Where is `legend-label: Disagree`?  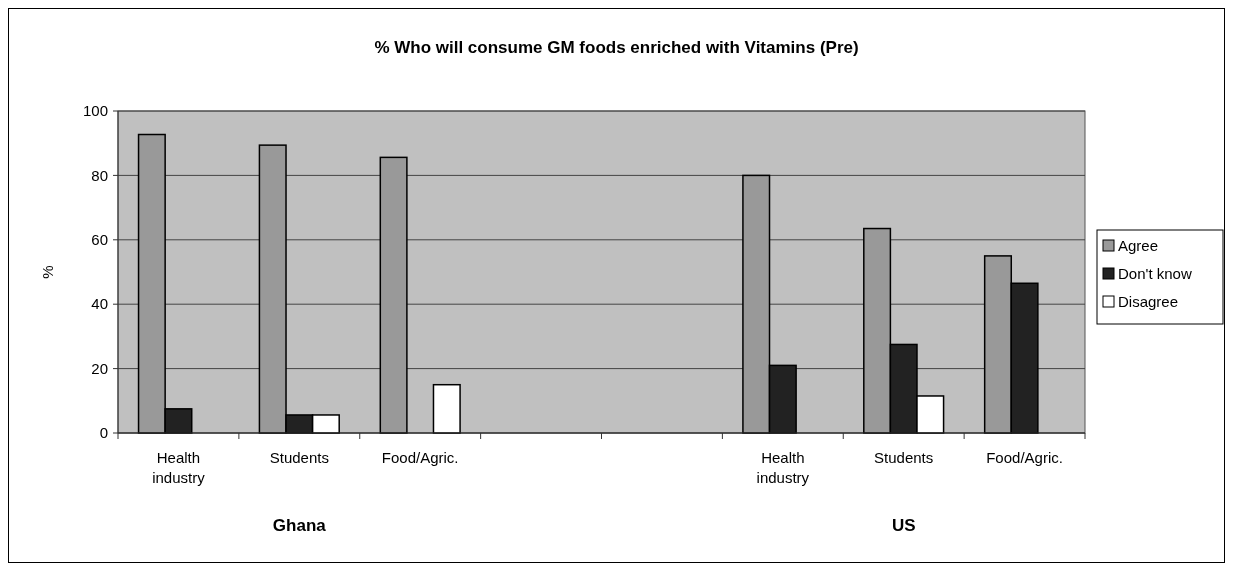 legend-label: Disagree is located at coordinates (1148, 302).